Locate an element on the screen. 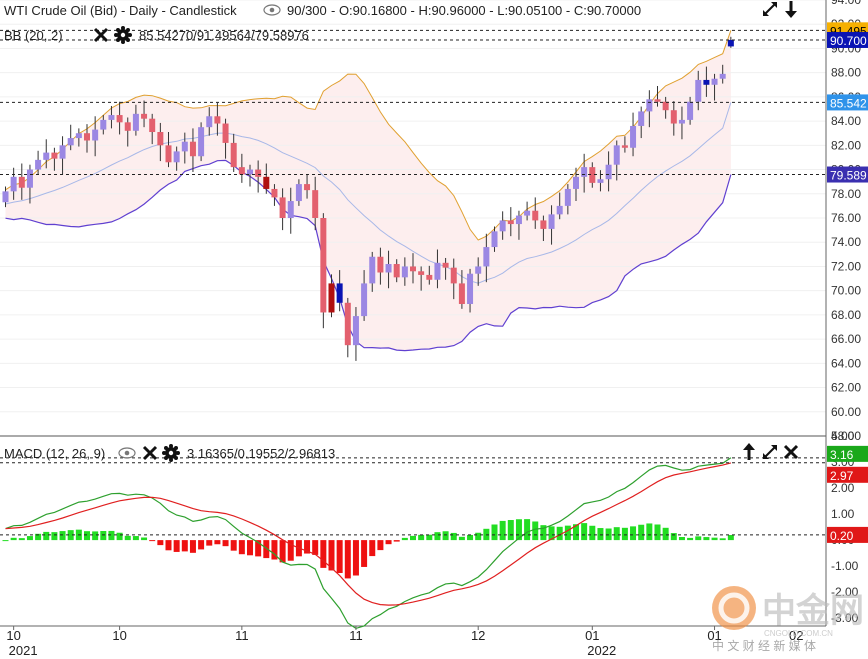 This screenshot has width=868, height=659. macd-indicator-label: MACD (12, 26, 9) is located at coordinates (54, 453).